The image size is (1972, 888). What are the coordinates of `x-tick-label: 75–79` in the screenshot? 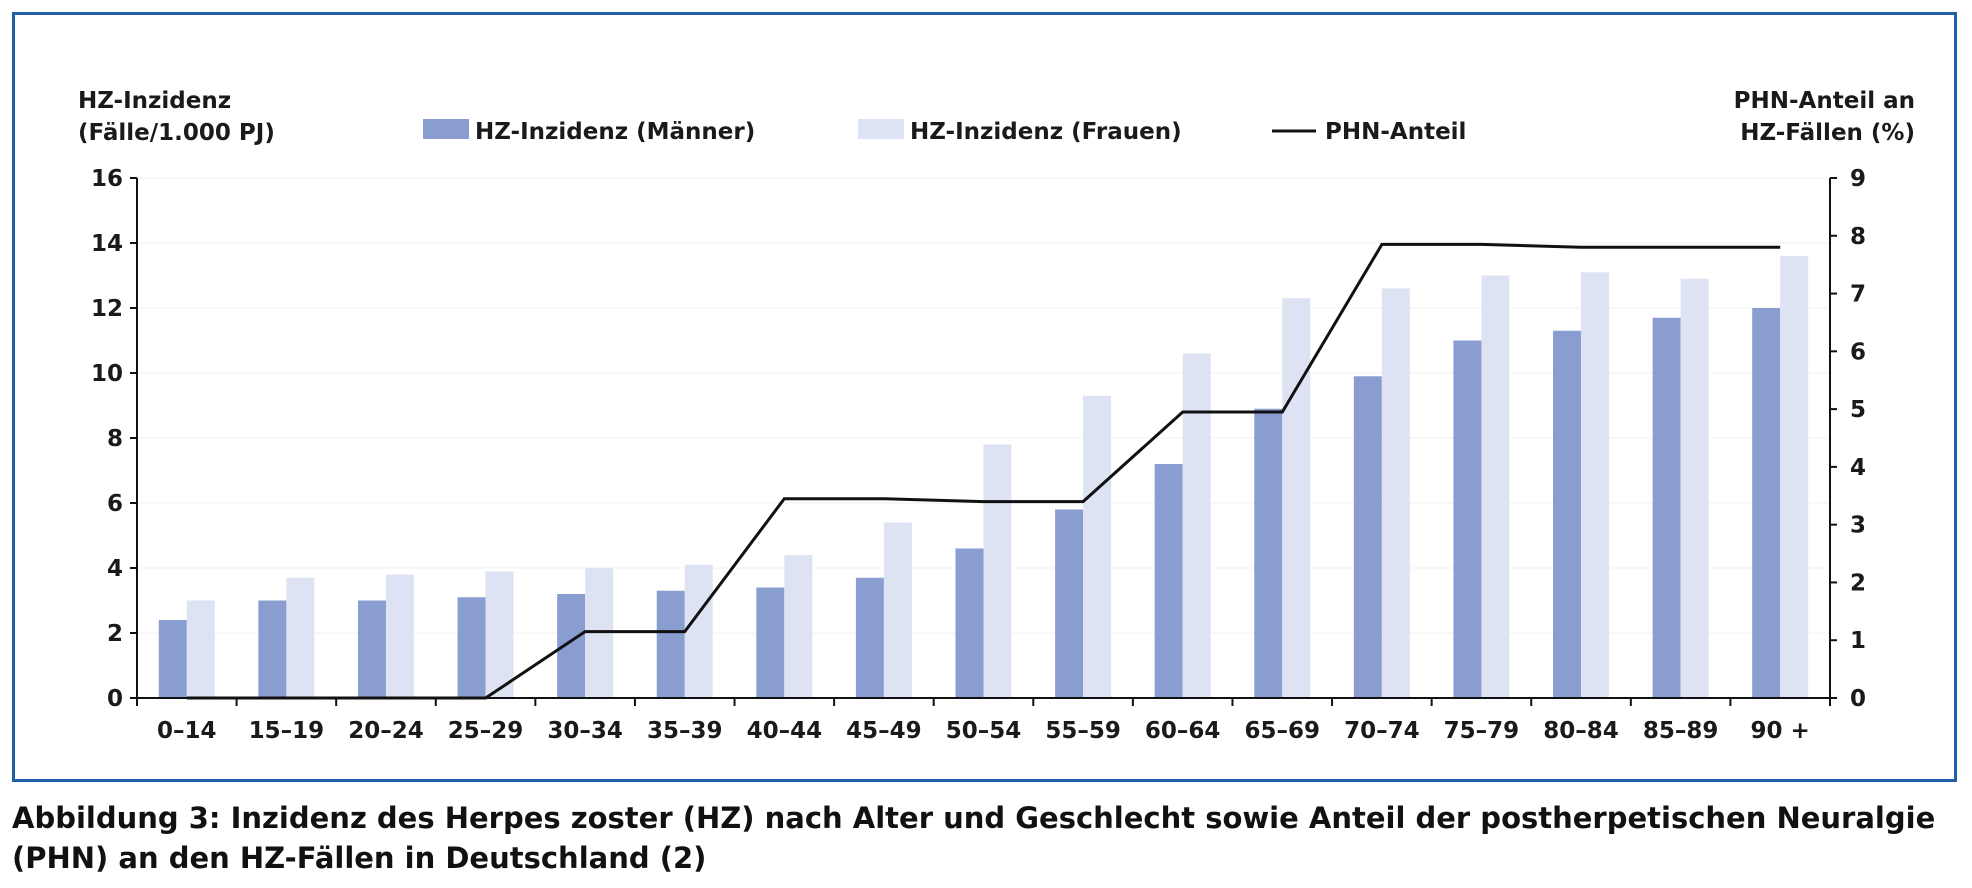 It's located at (1482, 731).